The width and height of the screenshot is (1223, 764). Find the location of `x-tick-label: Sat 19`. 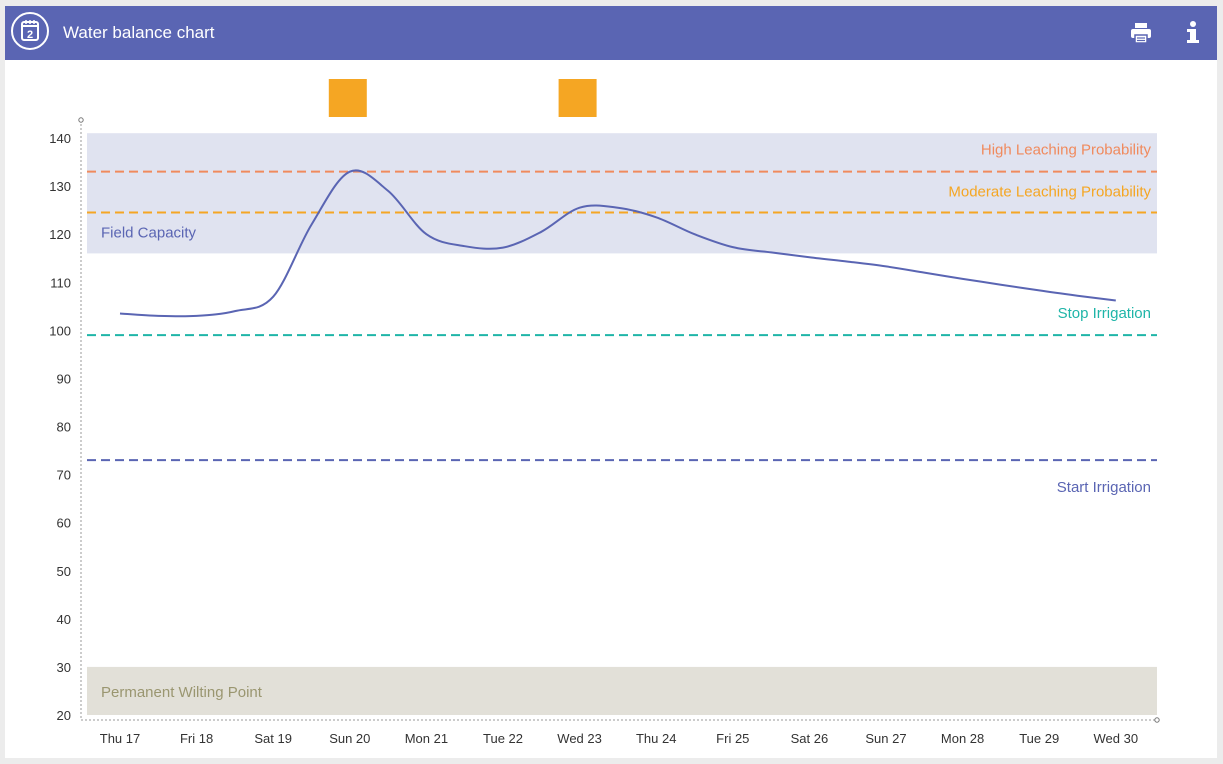

x-tick-label: Sat 19 is located at coordinates (273, 738).